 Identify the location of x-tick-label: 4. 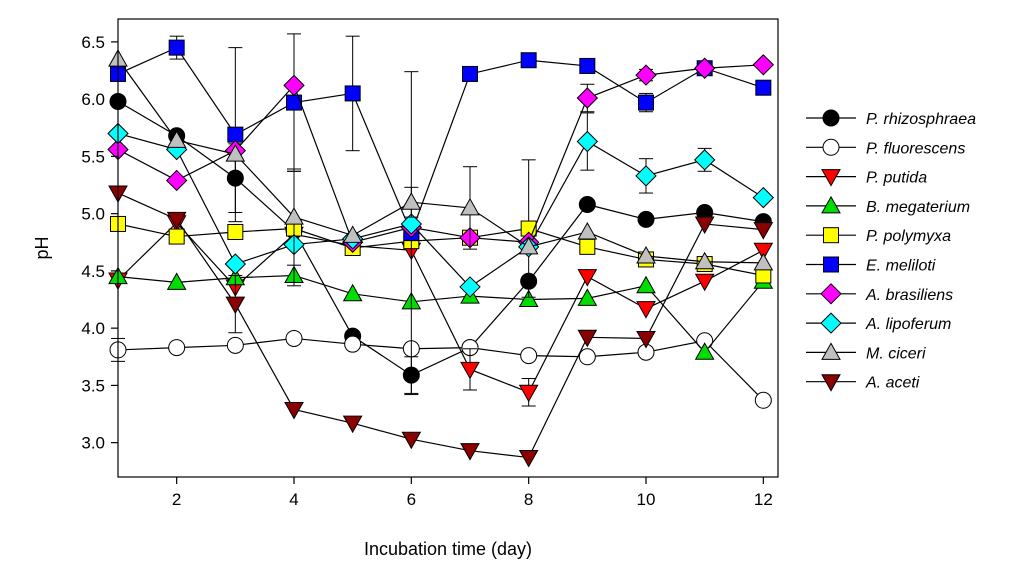
(293, 499).